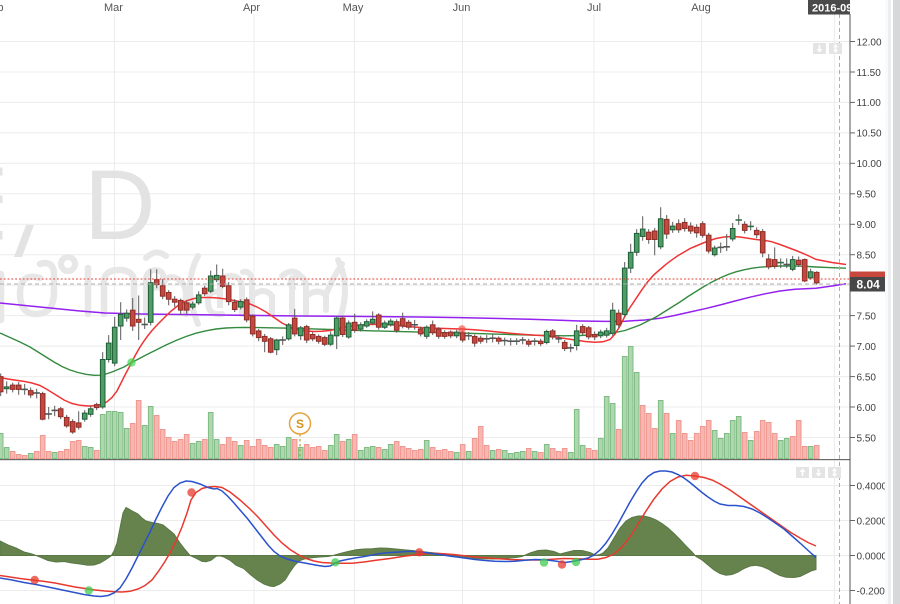 This screenshot has width=900, height=604. I want to click on svg-text: Feb, so click(1, 8).